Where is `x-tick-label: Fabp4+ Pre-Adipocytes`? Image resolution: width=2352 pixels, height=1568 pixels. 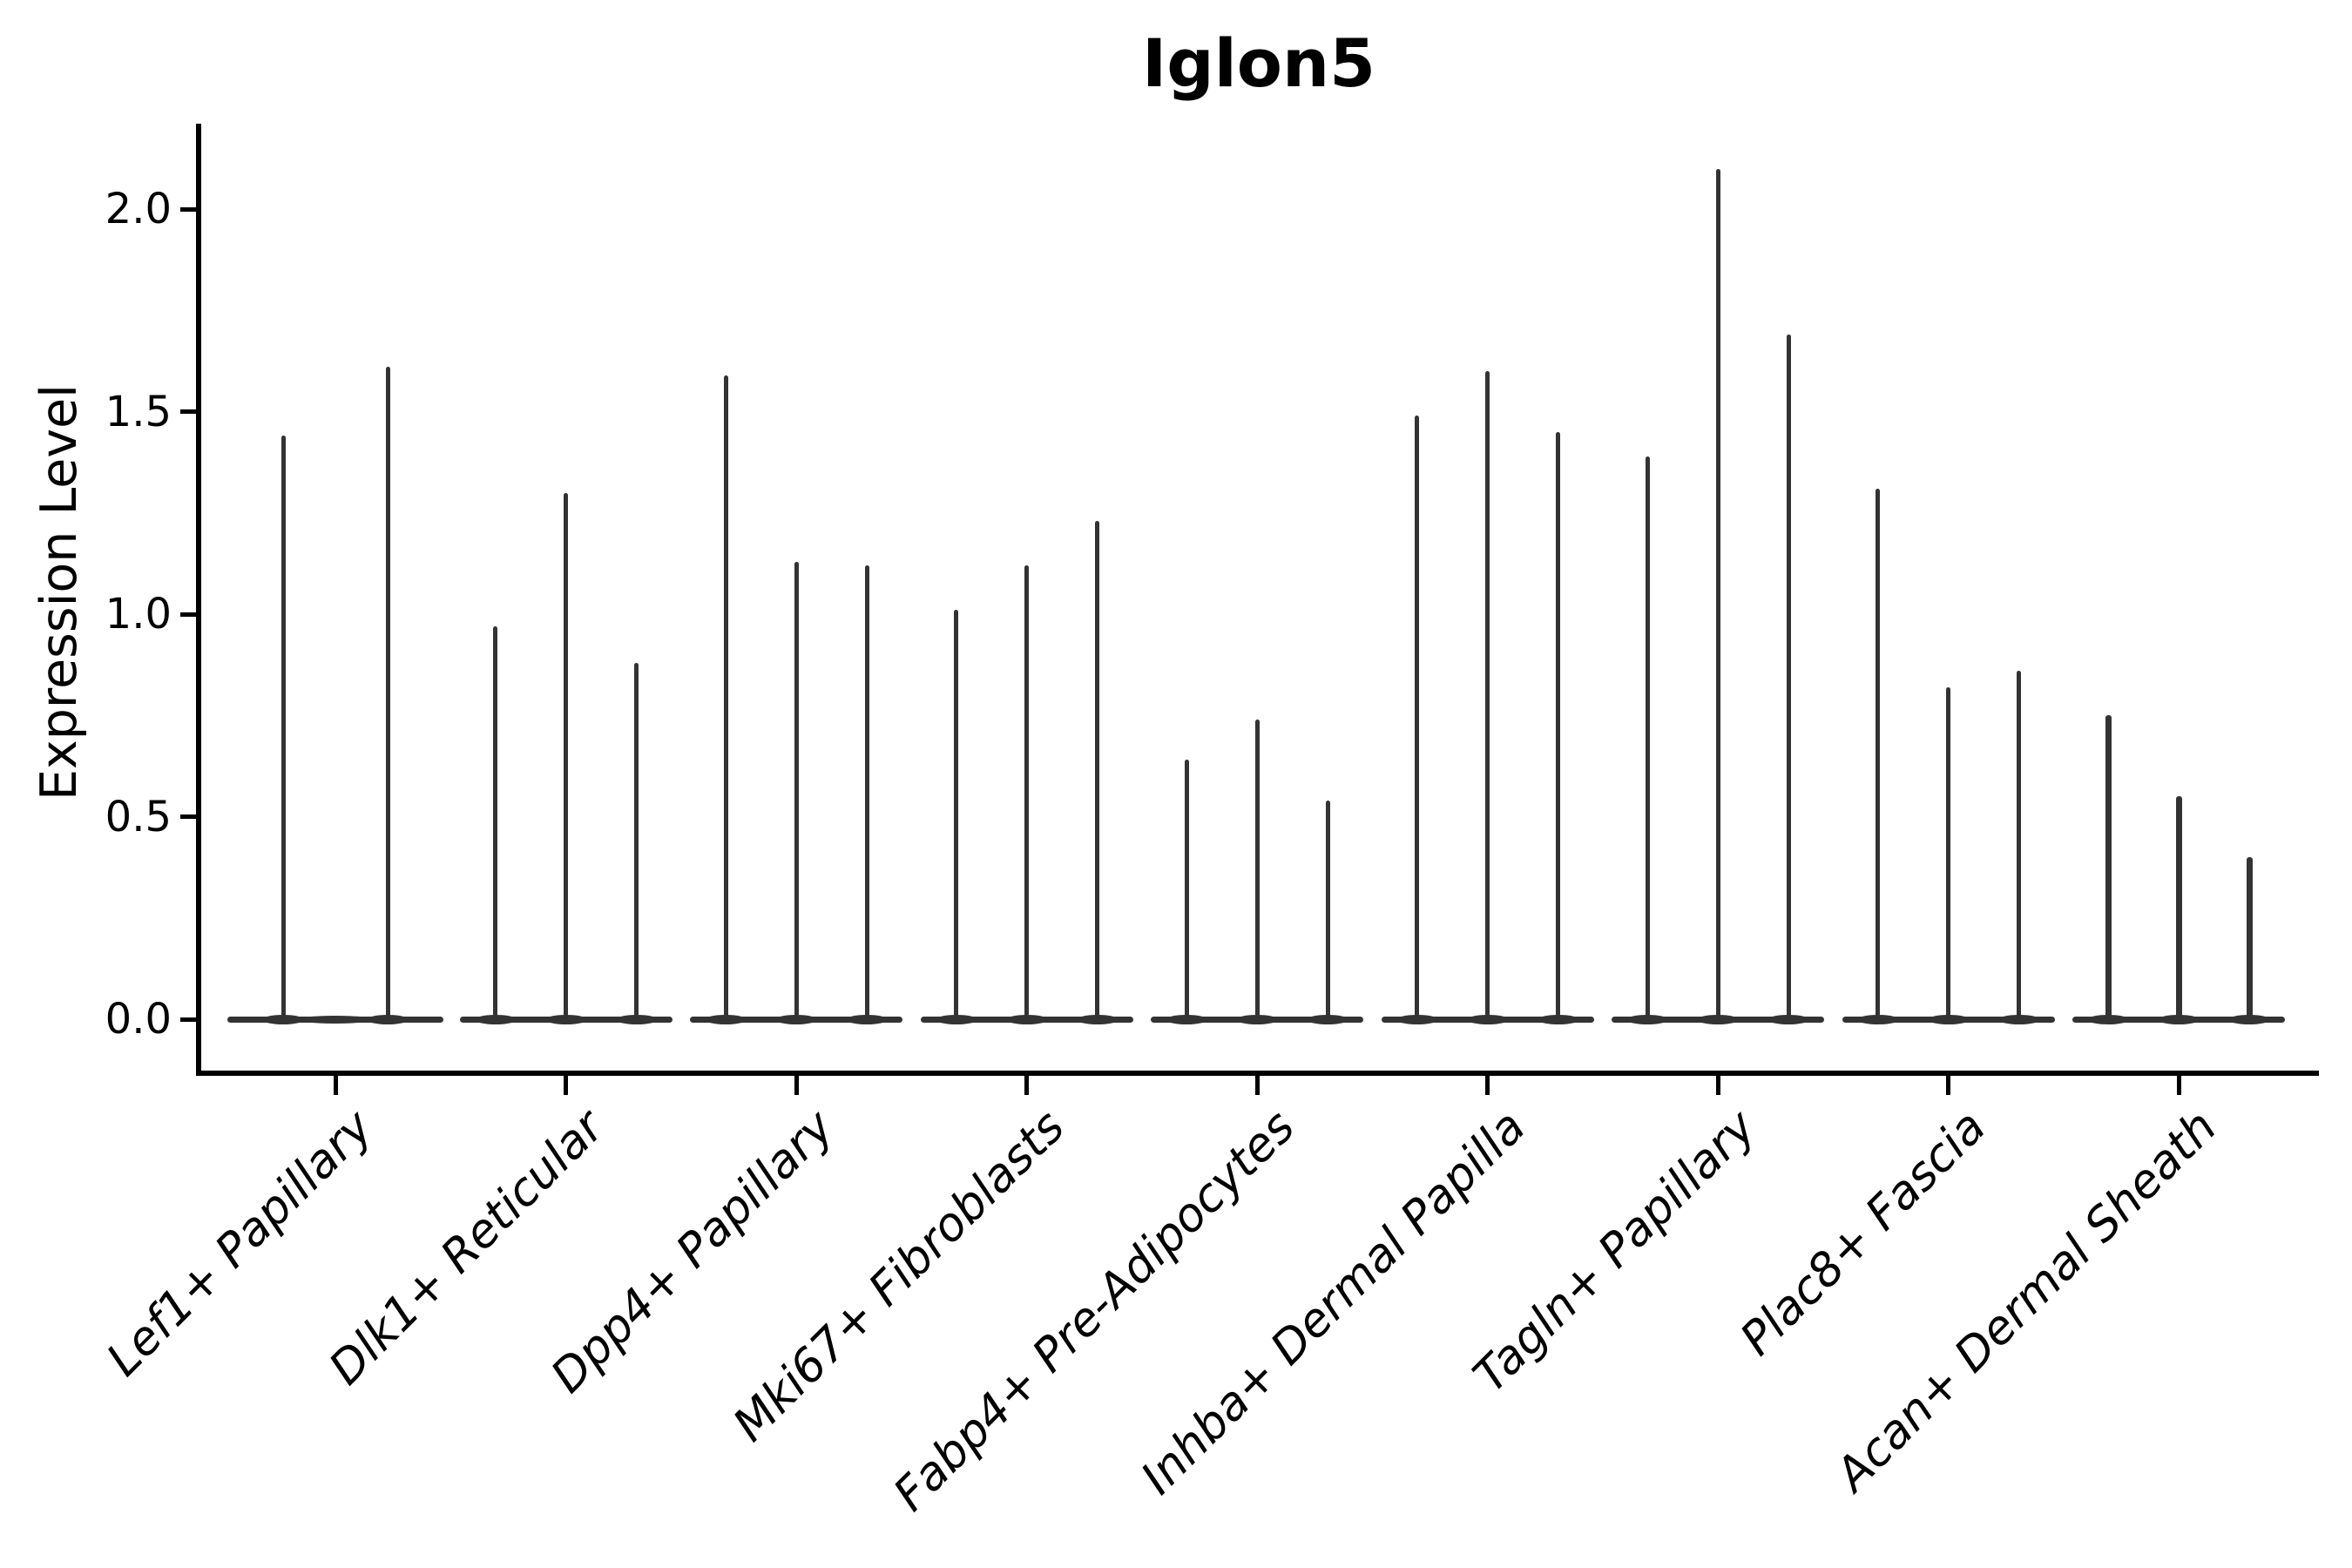
x-tick-label: Fabp4+ Pre-Adipocytes is located at coordinates (1094, 1311).